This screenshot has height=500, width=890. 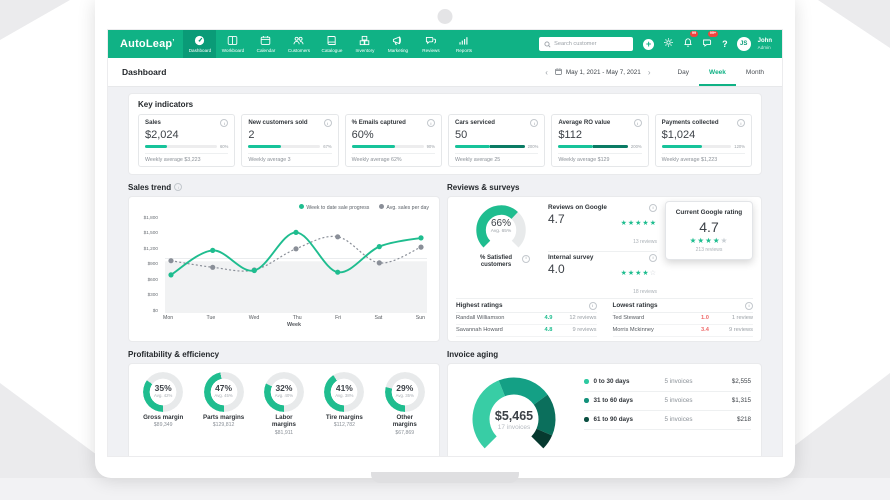 What do you see at coordinates (667, 401) in the screenshot?
I see `aging-row-31-60: 31 to 60 days 5 invoices $1,315` at bounding box center [667, 401].